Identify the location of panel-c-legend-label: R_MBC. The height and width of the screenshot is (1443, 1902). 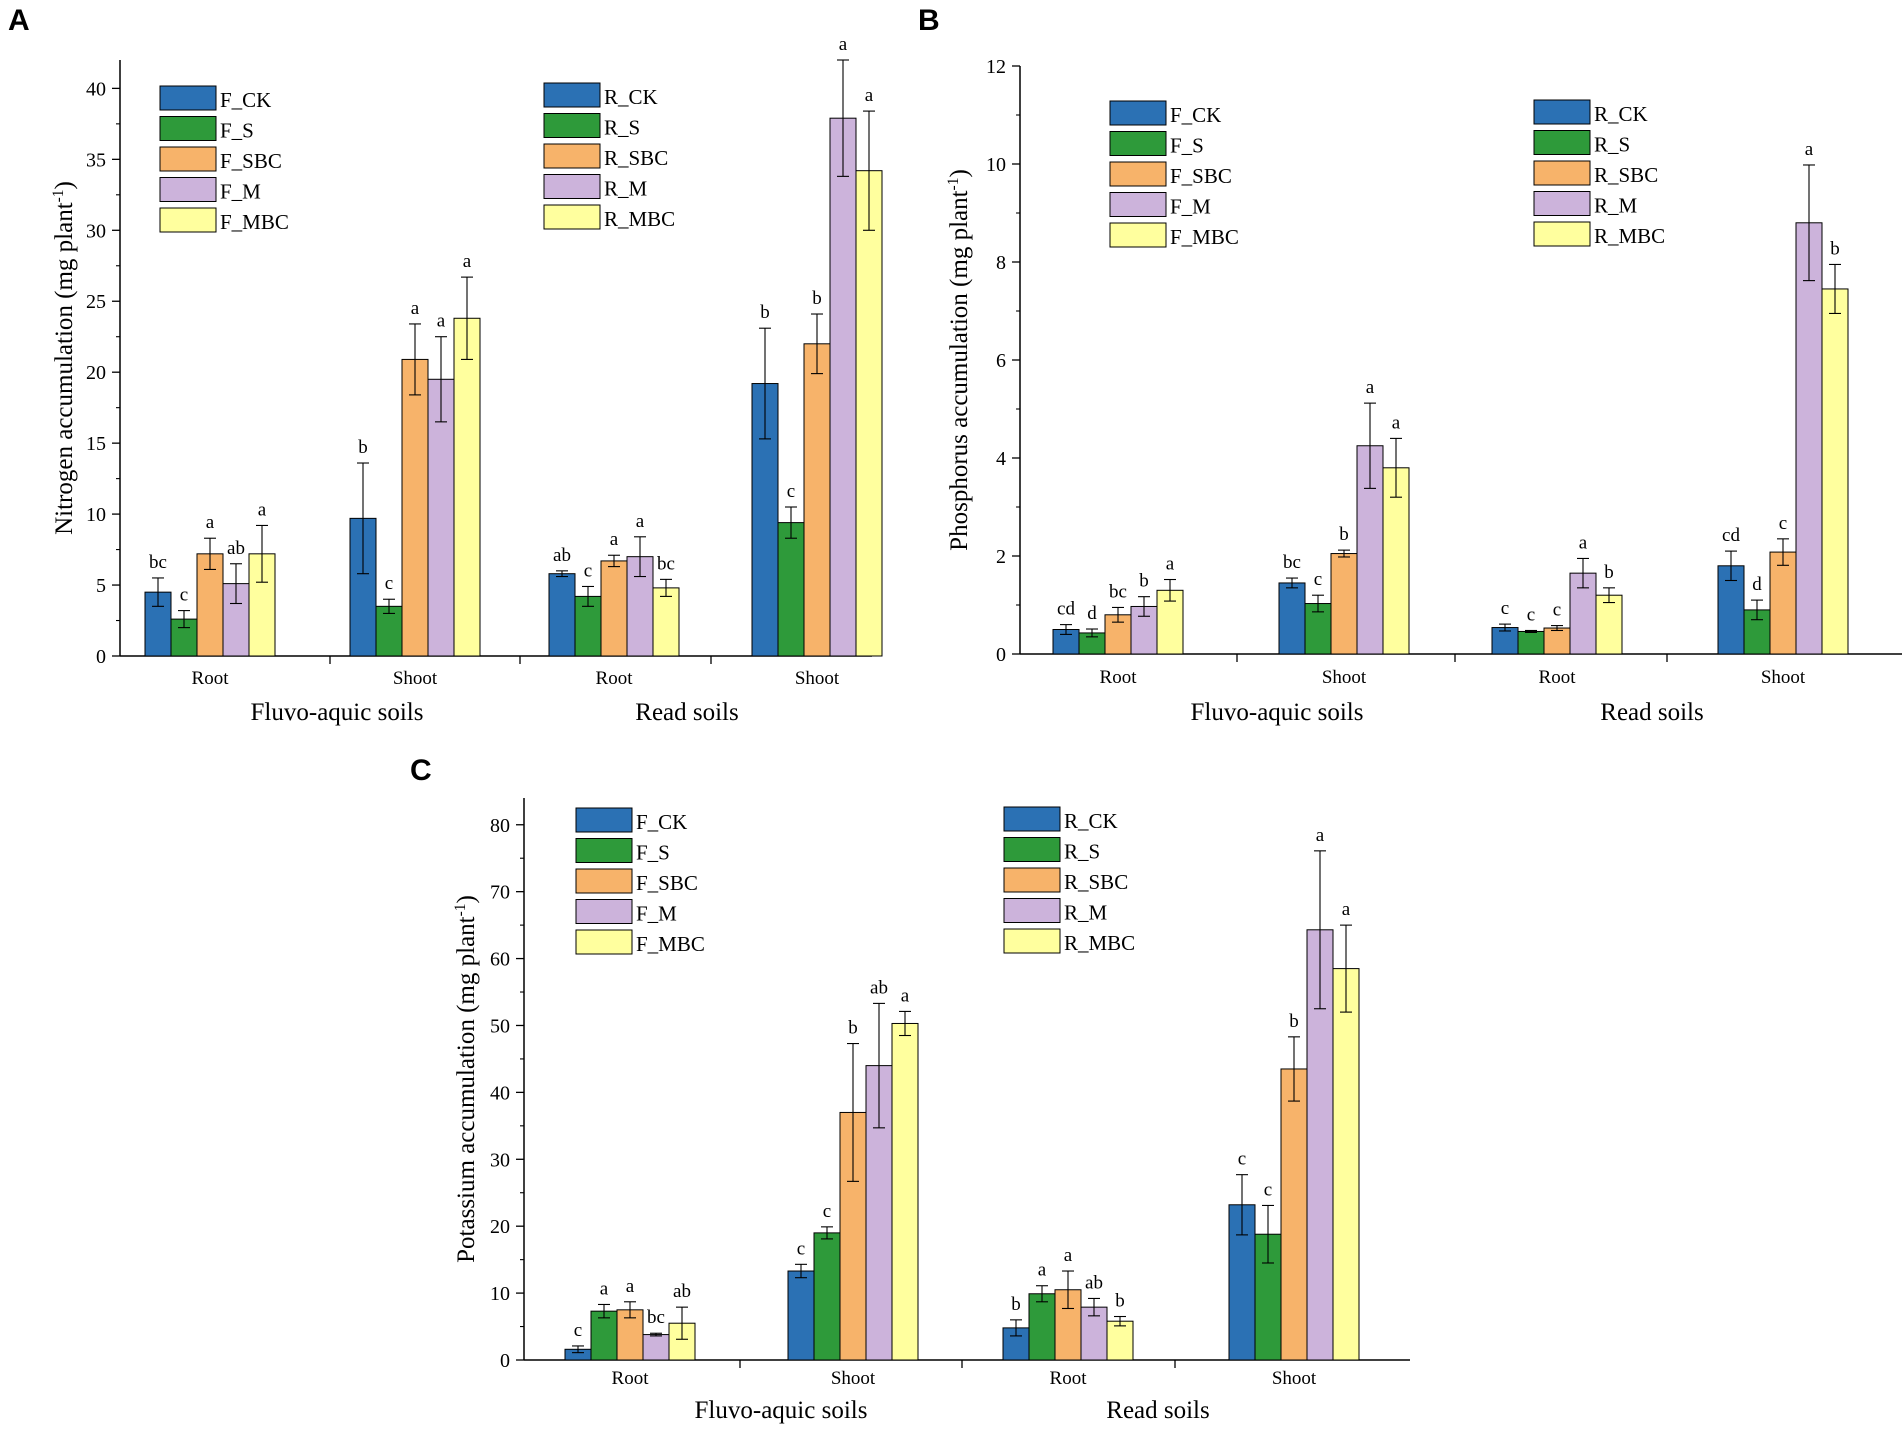
(1099, 943).